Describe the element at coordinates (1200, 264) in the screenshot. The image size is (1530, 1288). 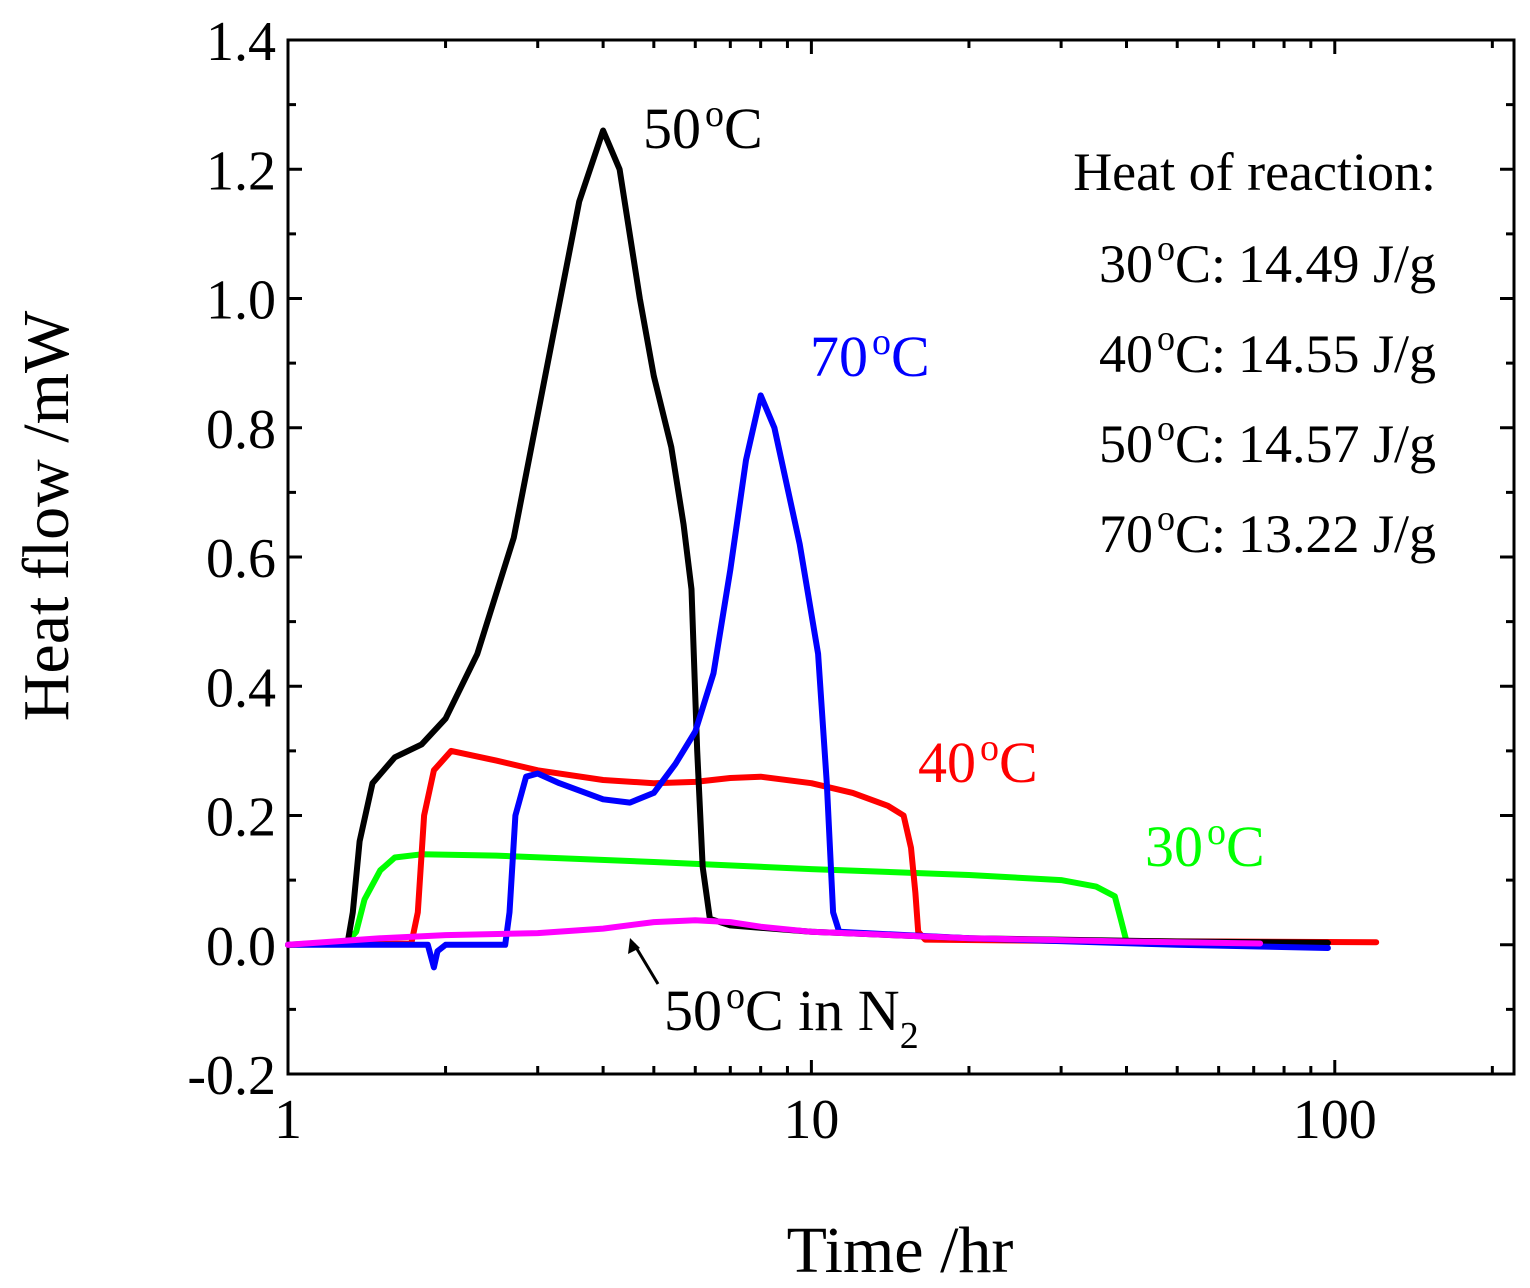
I see `legend-30-unit: C:` at that location.